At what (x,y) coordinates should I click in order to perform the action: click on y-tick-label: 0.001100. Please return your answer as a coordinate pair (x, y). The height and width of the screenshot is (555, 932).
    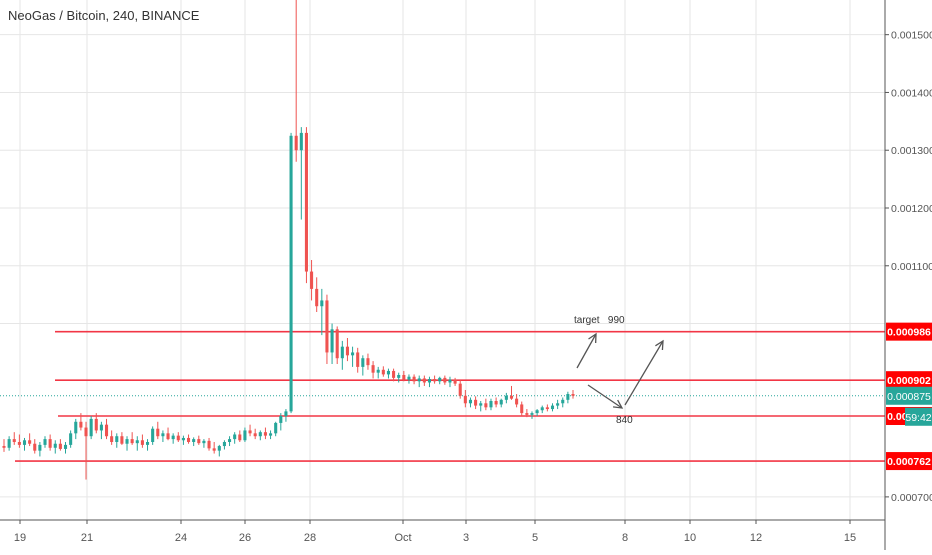
    Looking at the image, I should click on (911, 267).